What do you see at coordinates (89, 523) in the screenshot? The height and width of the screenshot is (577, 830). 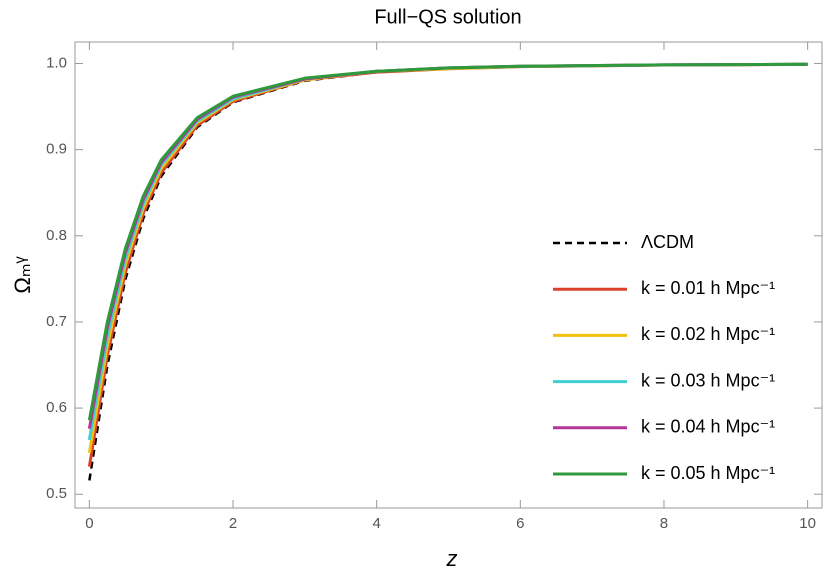 I see `x-tick-label: 0` at bounding box center [89, 523].